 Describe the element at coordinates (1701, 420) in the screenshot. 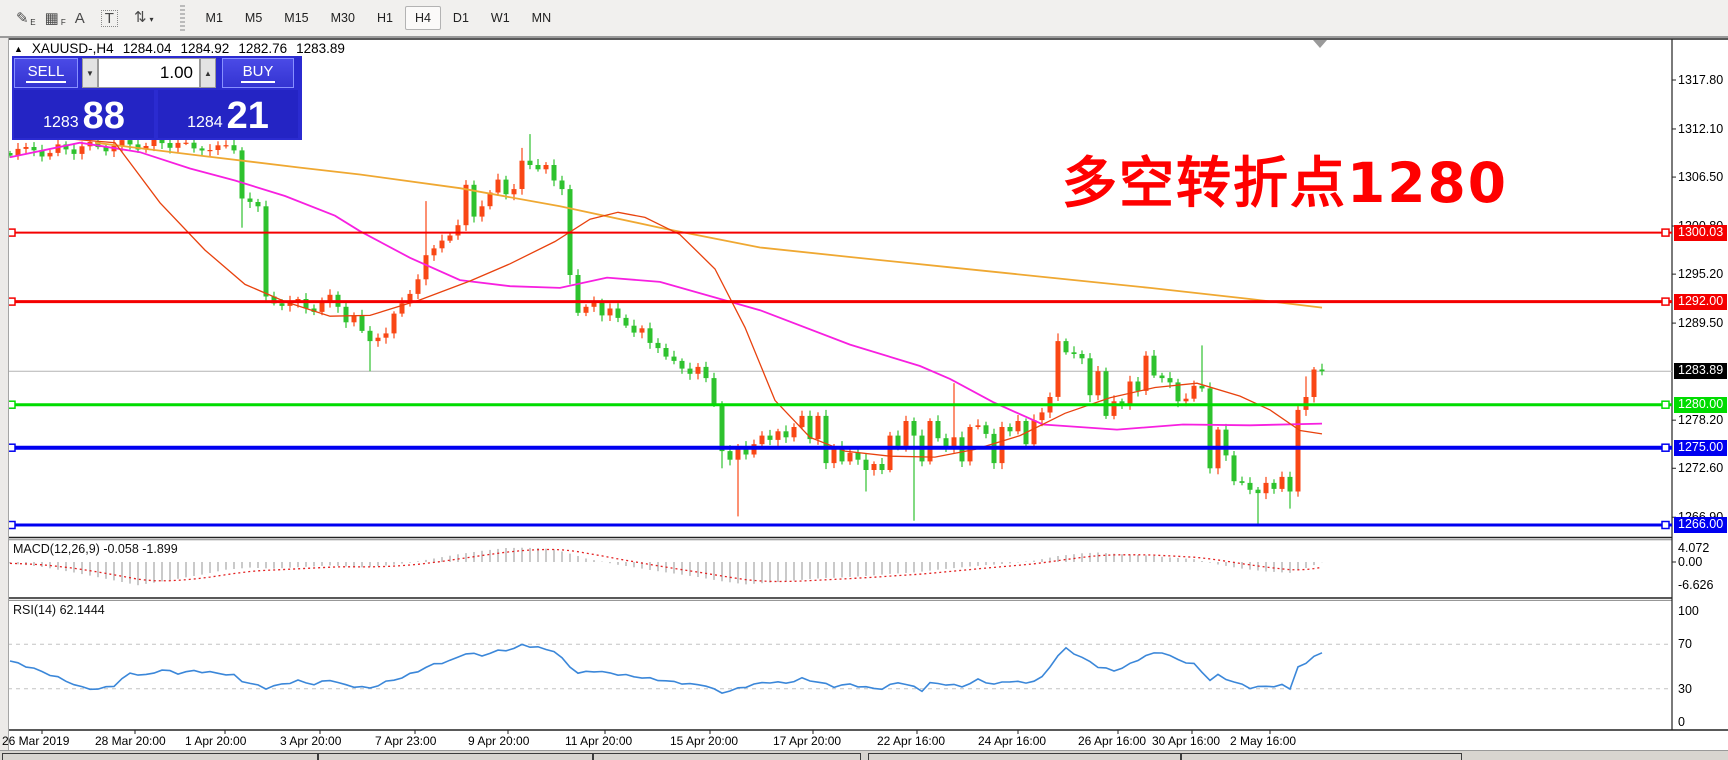

I see `price-tick-label: 1278.20` at that location.